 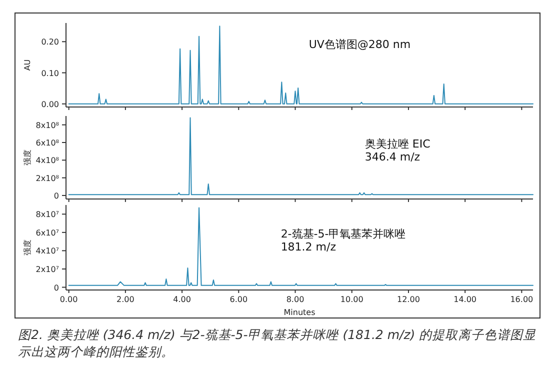 What do you see at coordinates (69, 299) in the screenshot?
I see `x-tick-label: 0.00` at bounding box center [69, 299].